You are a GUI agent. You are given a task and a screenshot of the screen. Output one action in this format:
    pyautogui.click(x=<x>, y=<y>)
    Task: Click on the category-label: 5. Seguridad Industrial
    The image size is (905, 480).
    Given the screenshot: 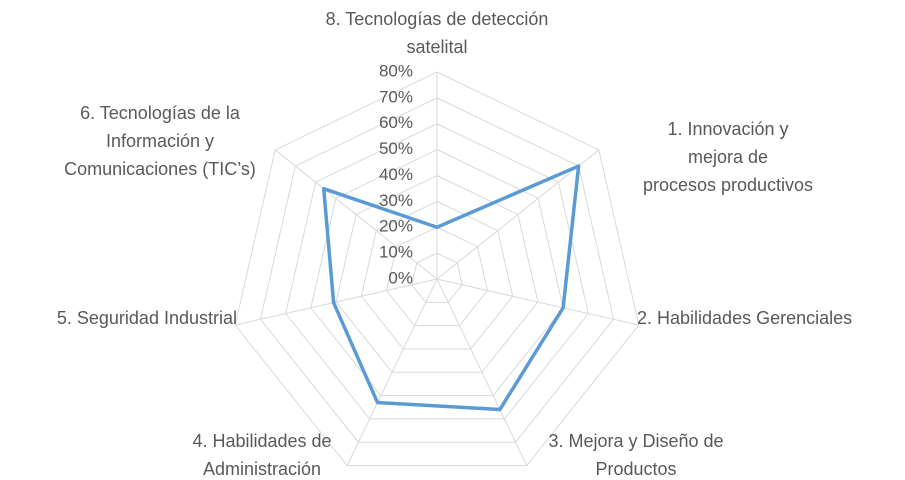 What is the action you would take?
    pyautogui.click(x=146, y=318)
    